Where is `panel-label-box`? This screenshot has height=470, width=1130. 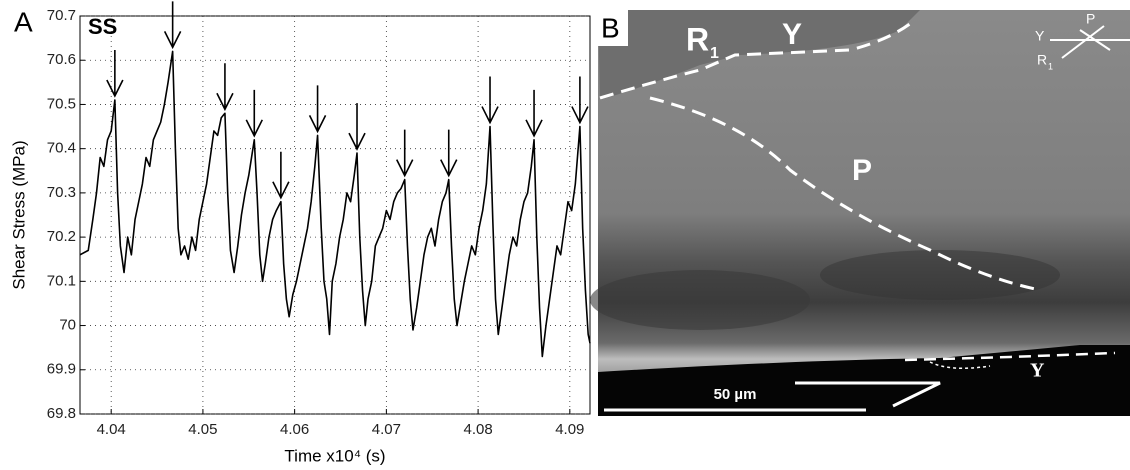
panel-label-box is located at coordinates (613, 28).